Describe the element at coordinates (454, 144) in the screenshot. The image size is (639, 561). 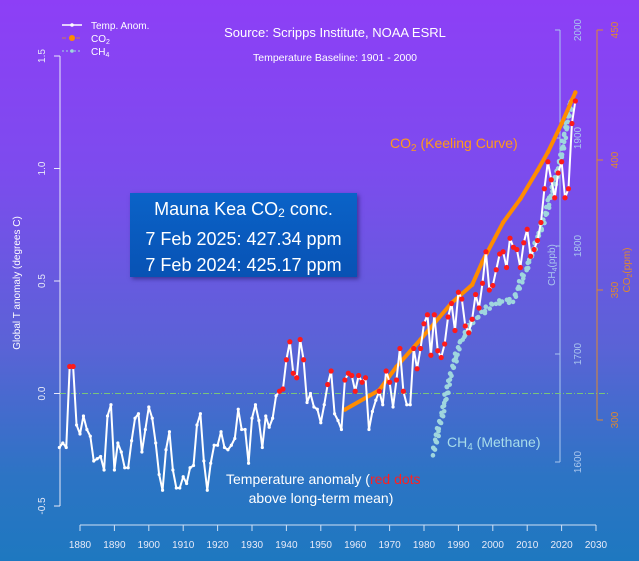
I see `co2-curve-annotation: CO2 (Keeling Curve)` at that location.